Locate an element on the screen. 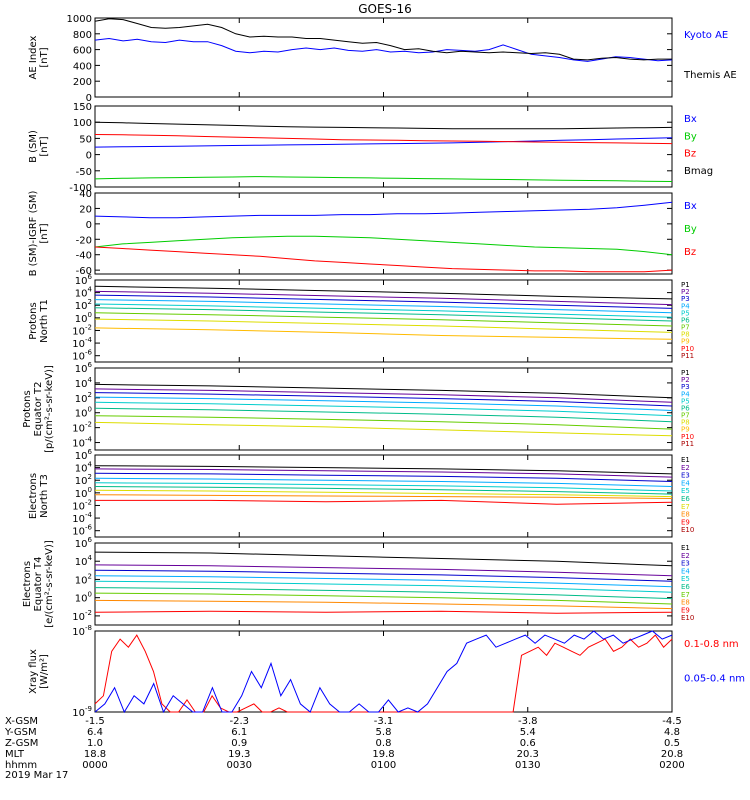 The image size is (750, 800). column-value: 20.3 is located at coordinates (528, 754).